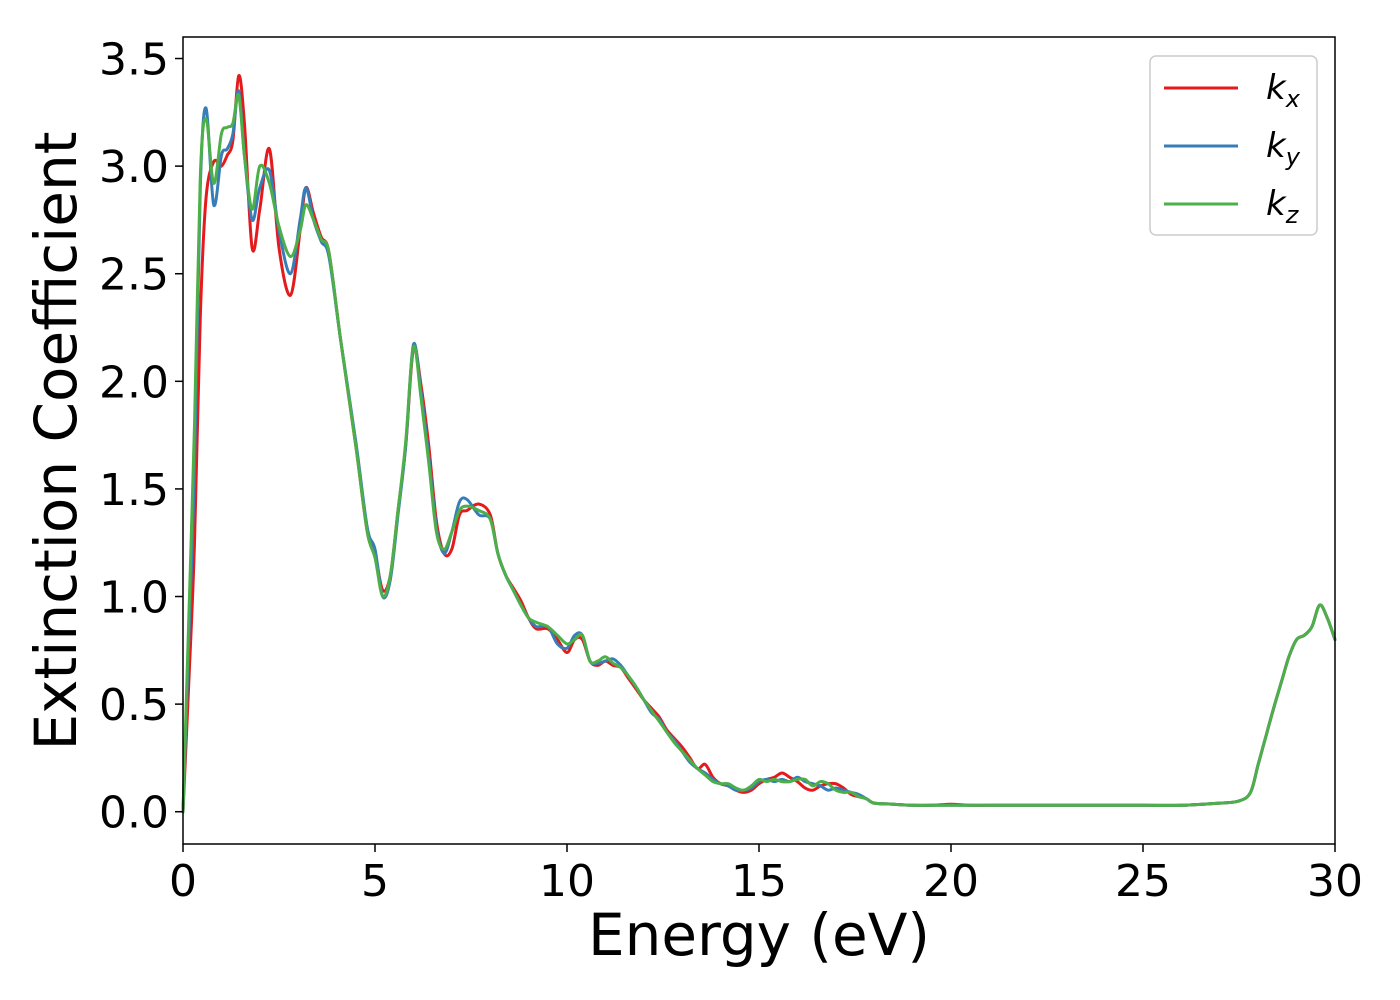 The height and width of the screenshot is (1000, 1400). What do you see at coordinates (951, 881) in the screenshot?
I see `x-tick-label: 20` at bounding box center [951, 881].